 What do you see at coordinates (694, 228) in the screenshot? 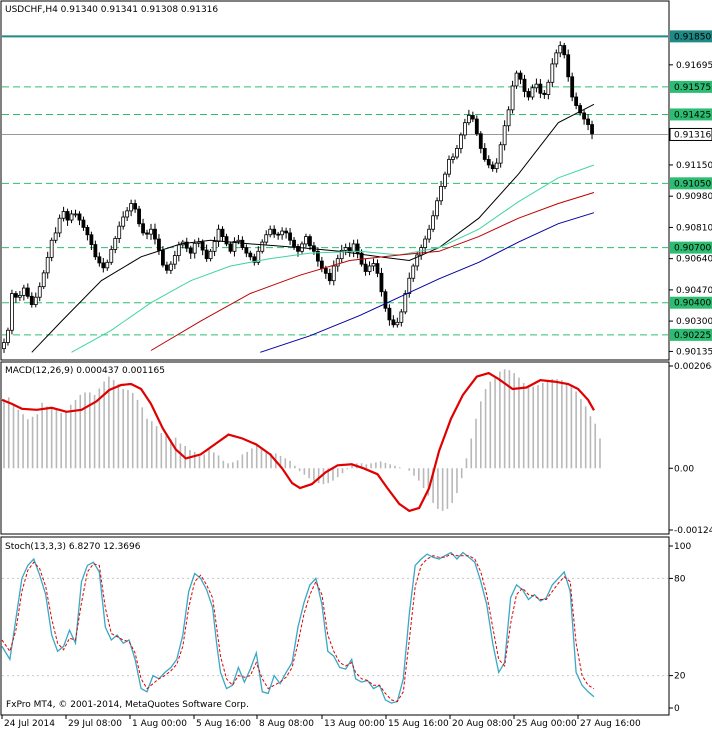
I see `price-axis-label: 0.90810` at bounding box center [694, 228].